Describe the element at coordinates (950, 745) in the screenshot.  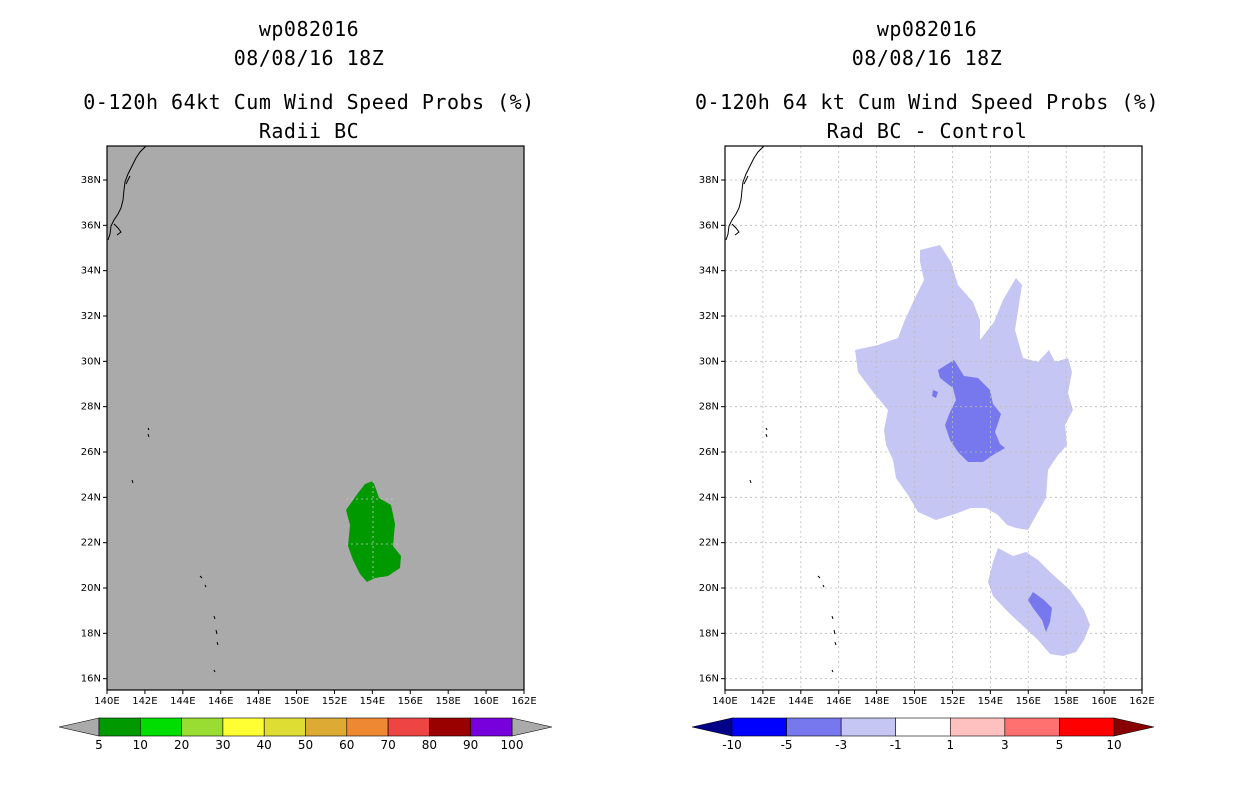
I see `colorbar-label: 1` at that location.